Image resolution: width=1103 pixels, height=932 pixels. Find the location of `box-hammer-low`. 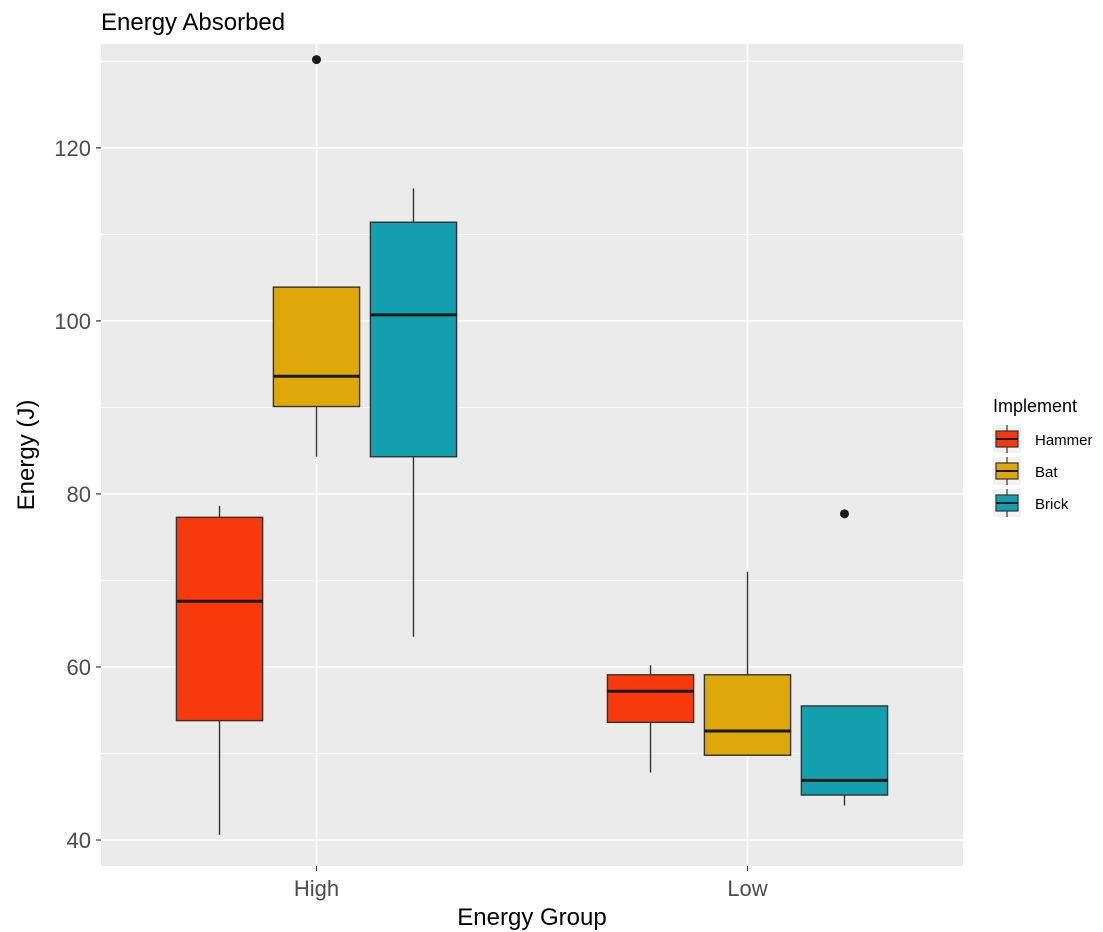

box-hammer-low is located at coordinates (650, 719).